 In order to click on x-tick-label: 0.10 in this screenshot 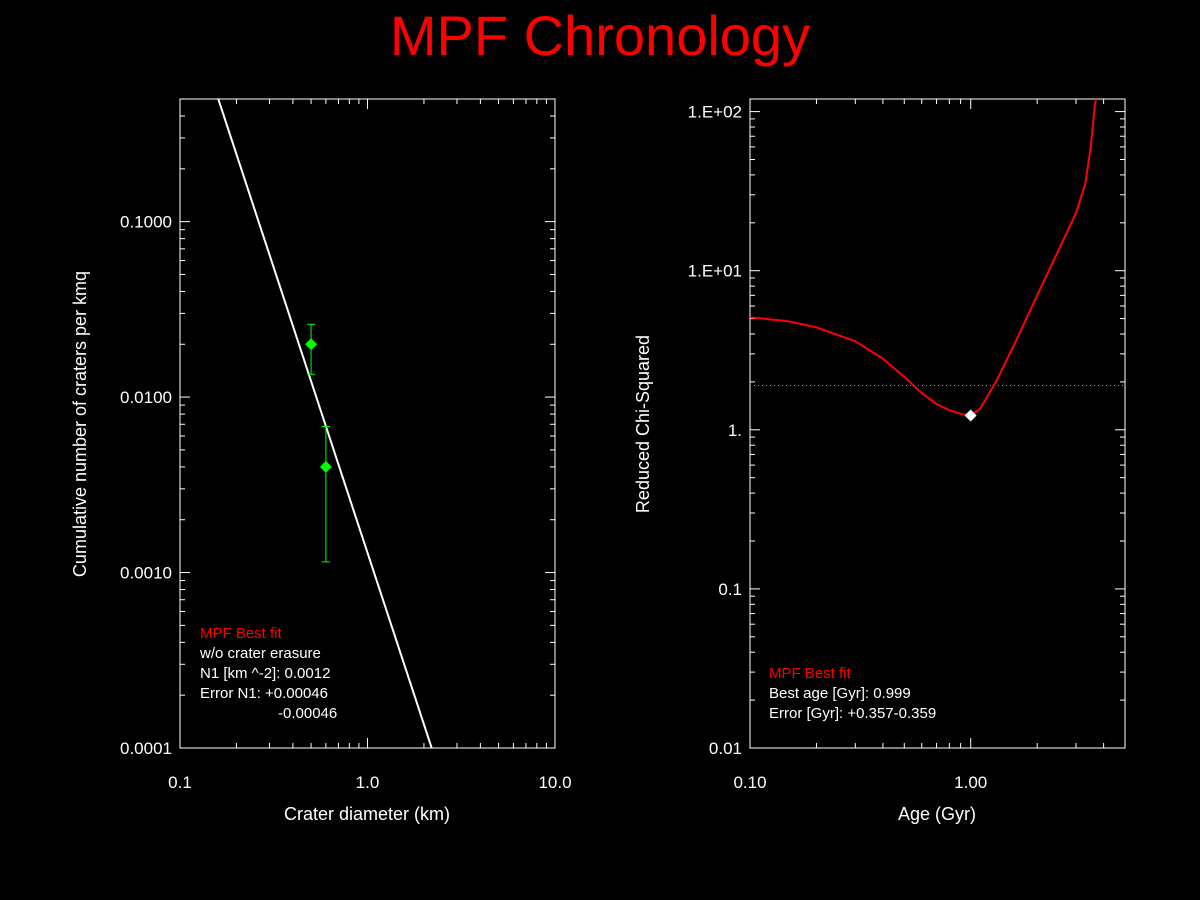, I will do `click(749, 782)`.